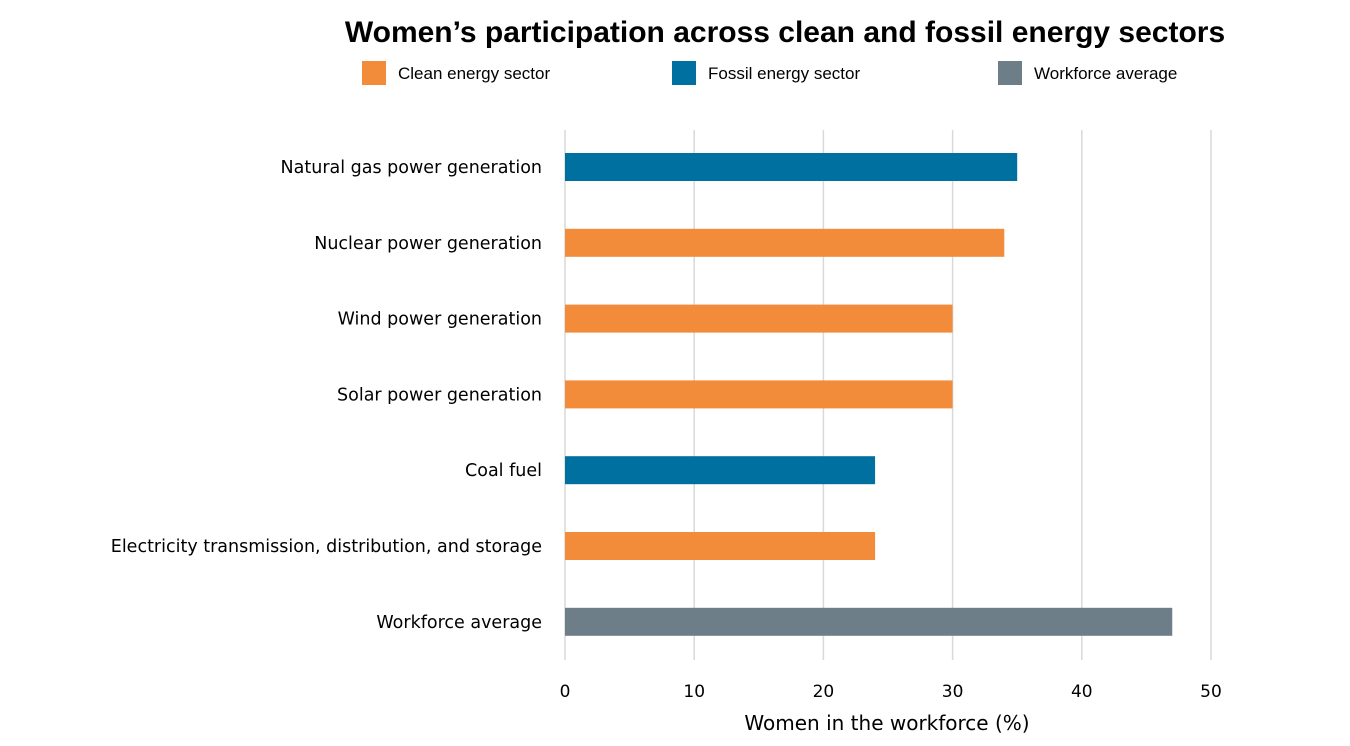 The image size is (1350, 746). I want to click on bar-workforce-average, so click(869, 621).